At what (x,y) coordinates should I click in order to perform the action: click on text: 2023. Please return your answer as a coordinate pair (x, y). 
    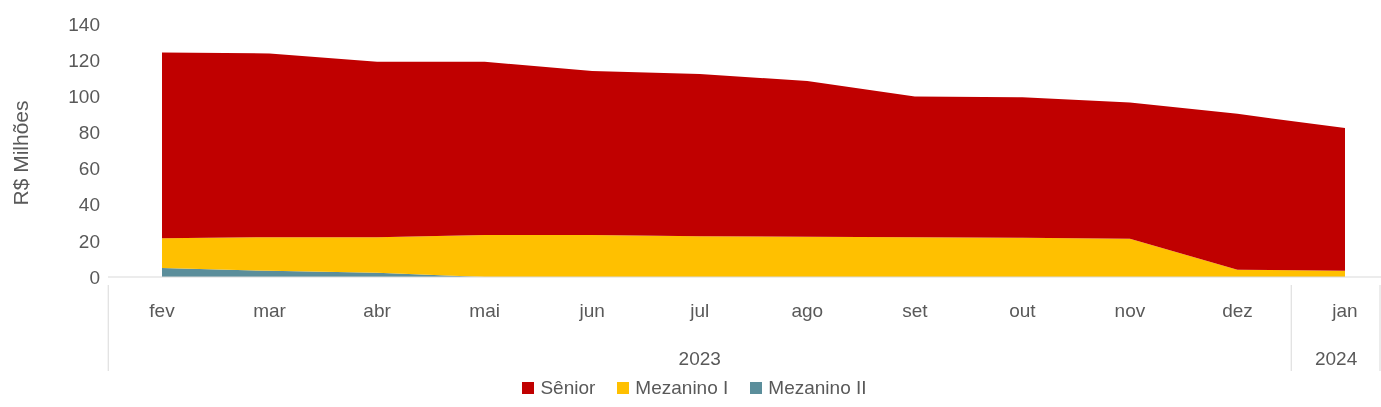
    Looking at the image, I should click on (699, 358).